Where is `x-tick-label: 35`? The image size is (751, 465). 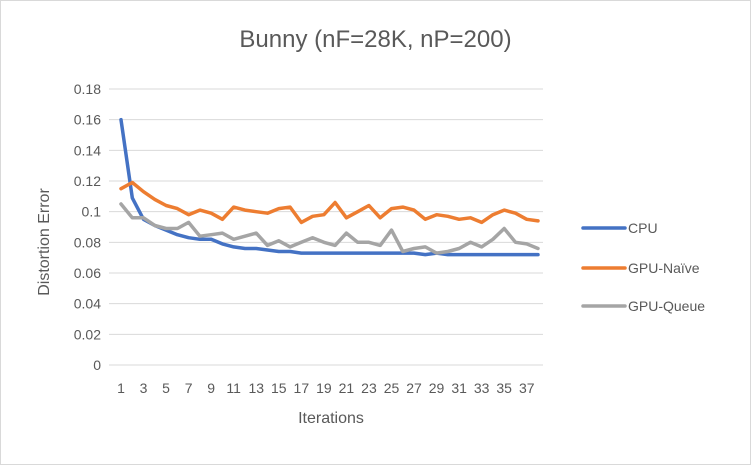
x-tick-label: 35 is located at coordinates (504, 388).